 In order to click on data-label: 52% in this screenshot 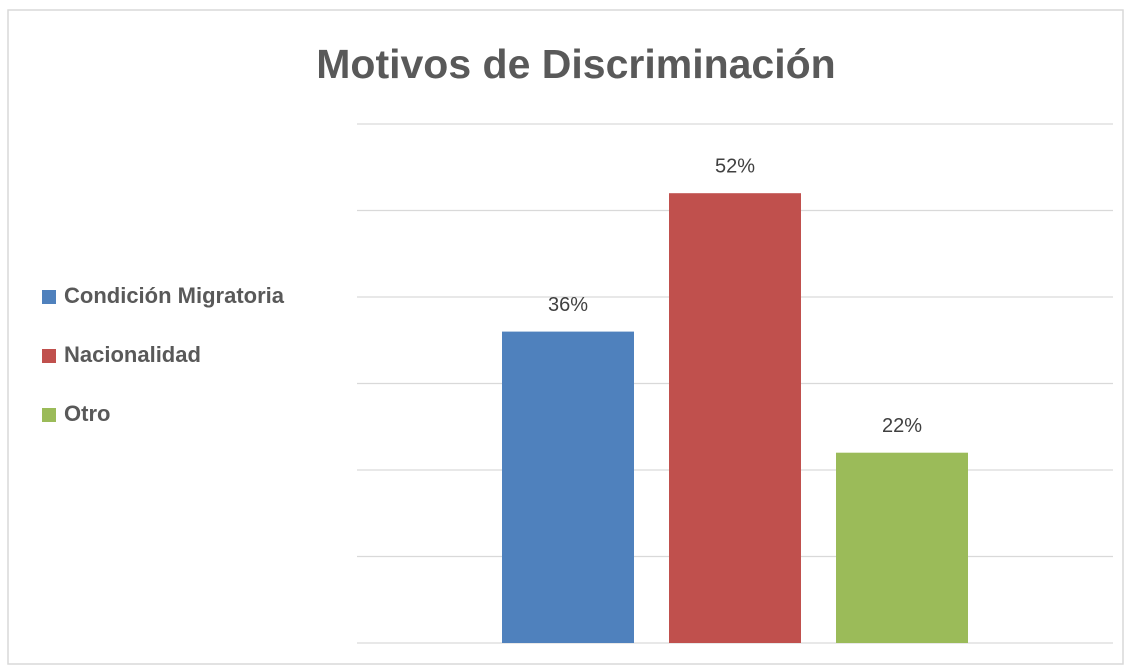, I will do `click(735, 166)`.